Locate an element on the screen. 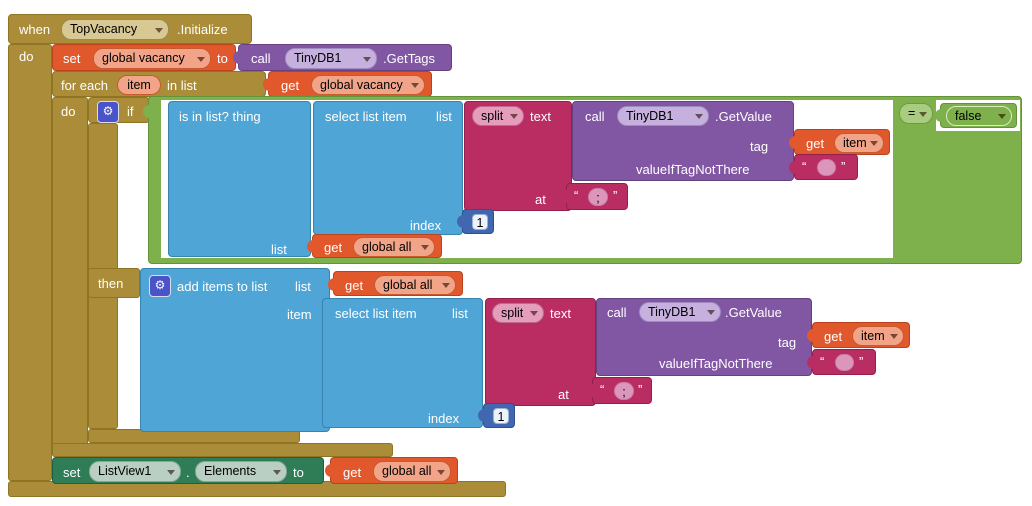 Image resolution: width=1032 pixels, height=506 pixels. when-event-block-header: when TopVacancy .Initialize is located at coordinates (130, 29).